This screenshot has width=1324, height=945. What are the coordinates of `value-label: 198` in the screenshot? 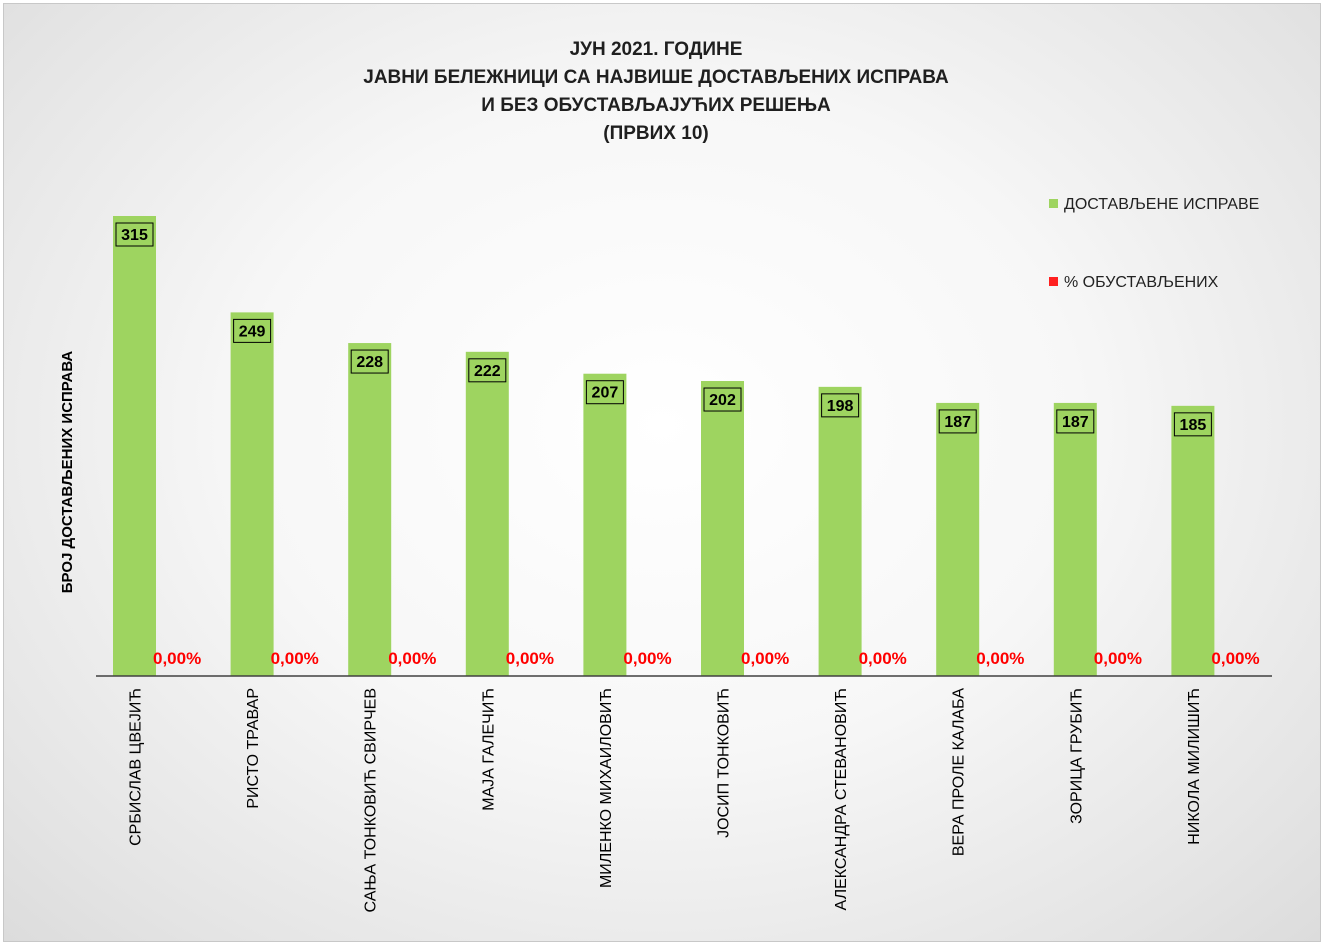 It's located at (840, 406).